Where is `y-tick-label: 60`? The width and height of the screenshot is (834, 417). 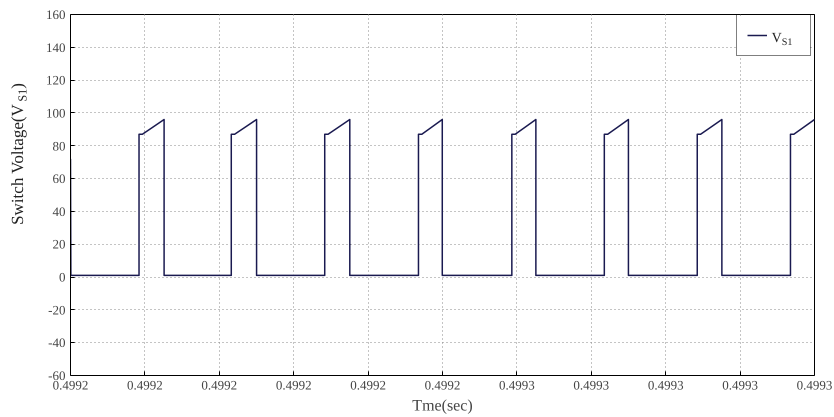
y-tick-label: 60 is located at coordinates (59, 178).